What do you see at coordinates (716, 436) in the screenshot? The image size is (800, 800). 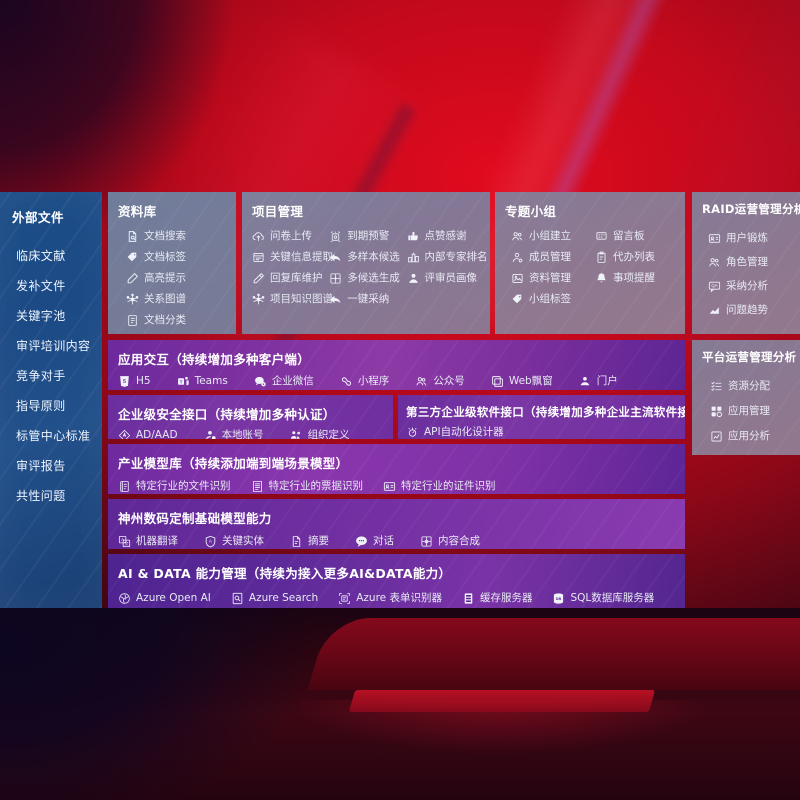 I see `analysis-square-icon` at bounding box center [716, 436].